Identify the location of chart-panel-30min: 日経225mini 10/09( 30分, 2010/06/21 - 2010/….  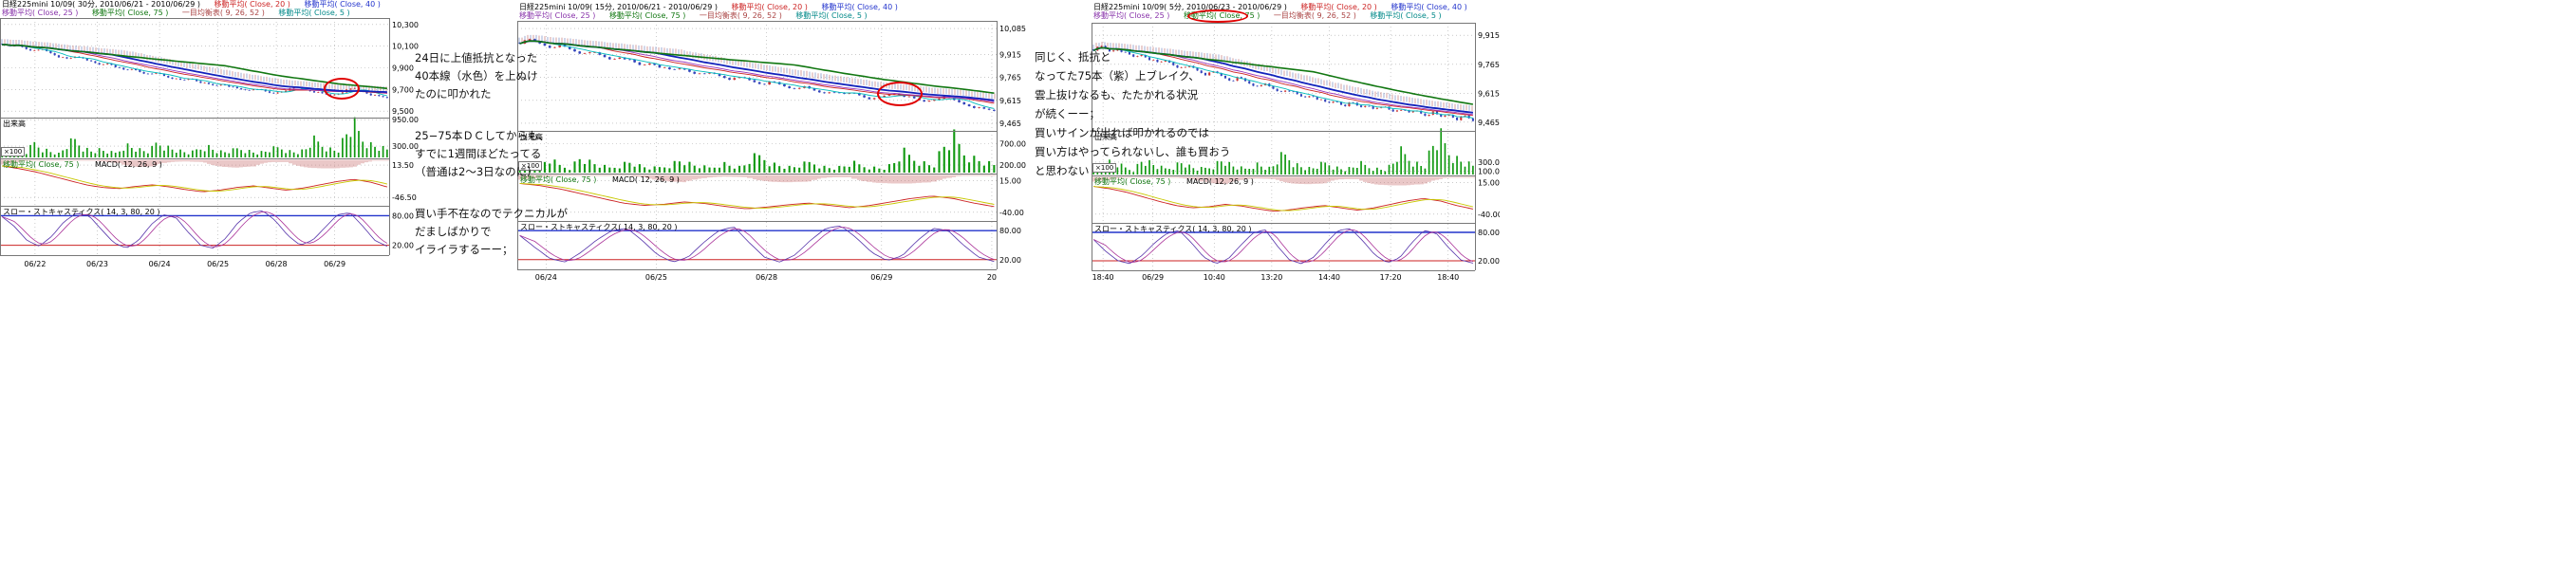
(211, 141).